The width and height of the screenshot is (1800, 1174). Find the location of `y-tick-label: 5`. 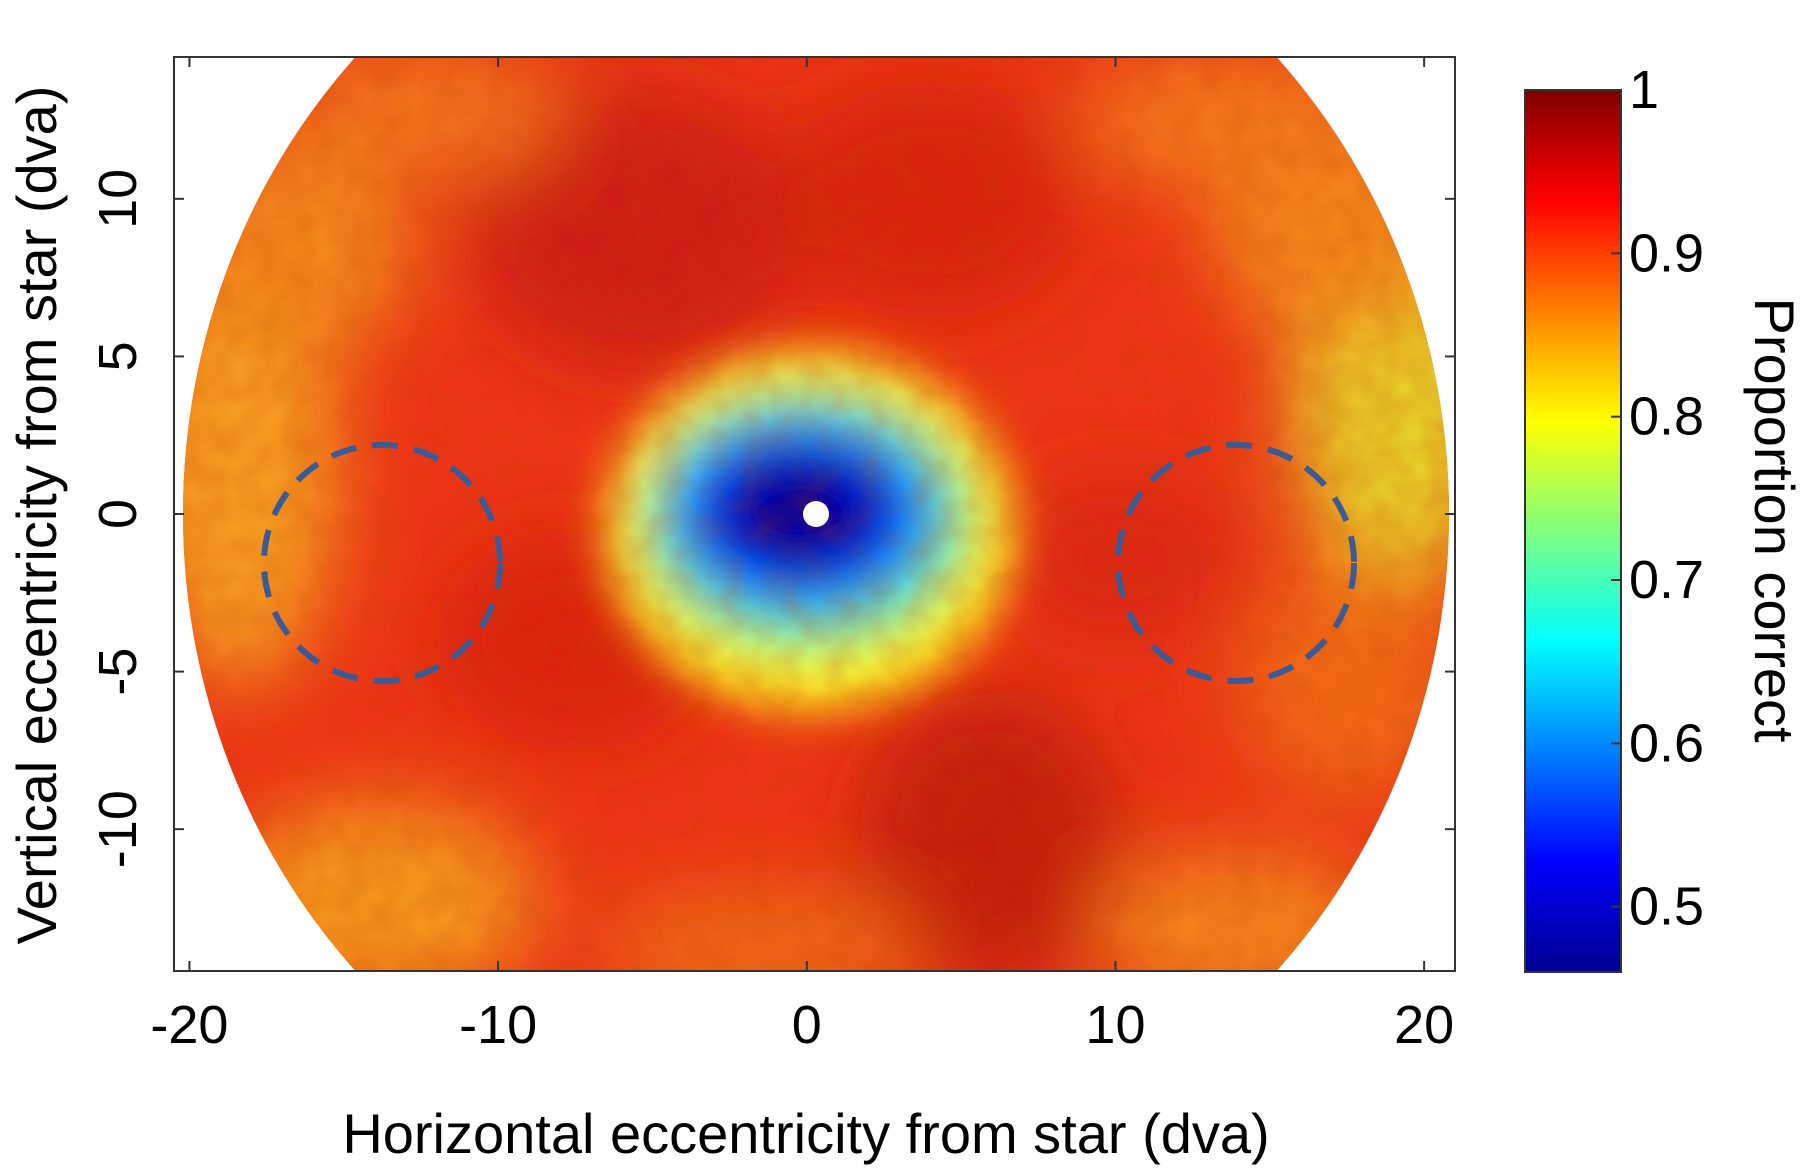

y-tick-label: 5 is located at coordinates (118, 356).